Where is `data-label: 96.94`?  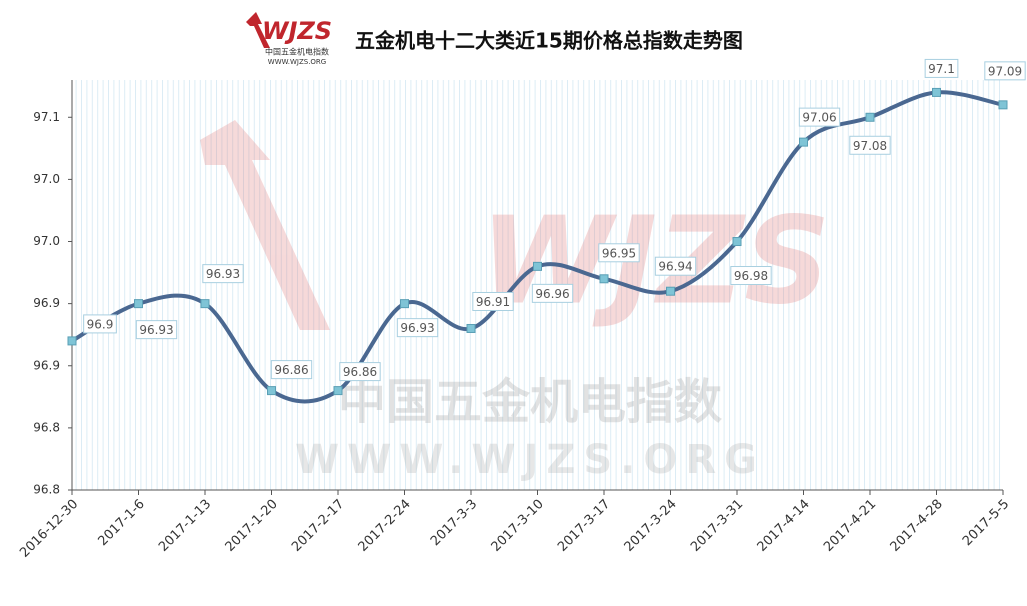
data-label: 96.94 is located at coordinates (675, 267).